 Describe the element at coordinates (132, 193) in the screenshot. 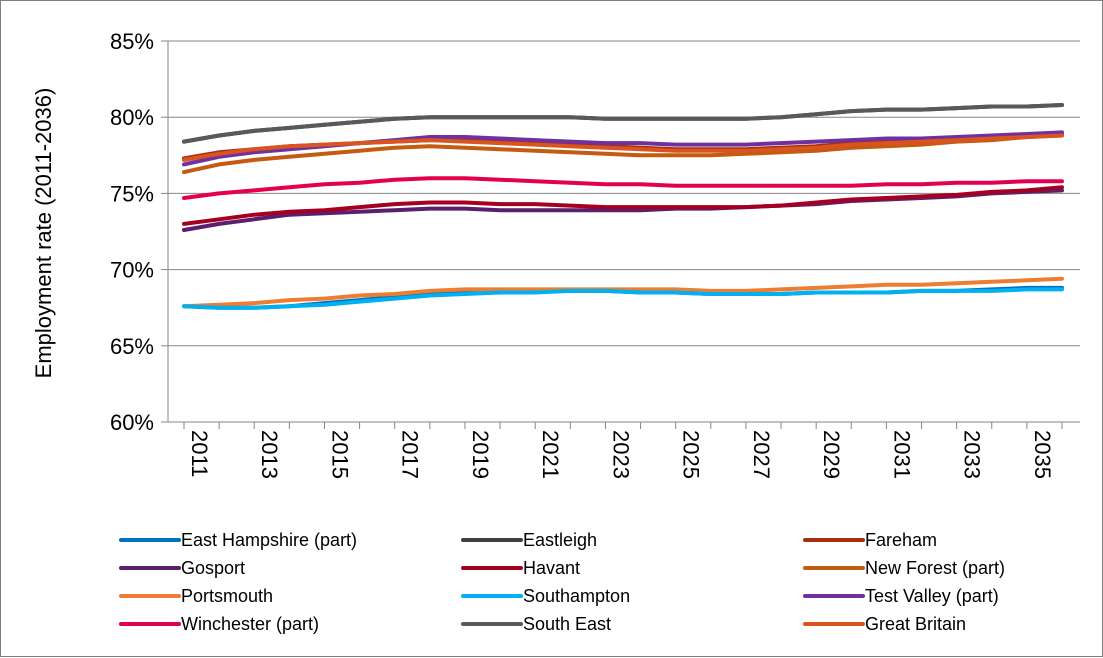

I see `y-tick-label: 75%` at that location.